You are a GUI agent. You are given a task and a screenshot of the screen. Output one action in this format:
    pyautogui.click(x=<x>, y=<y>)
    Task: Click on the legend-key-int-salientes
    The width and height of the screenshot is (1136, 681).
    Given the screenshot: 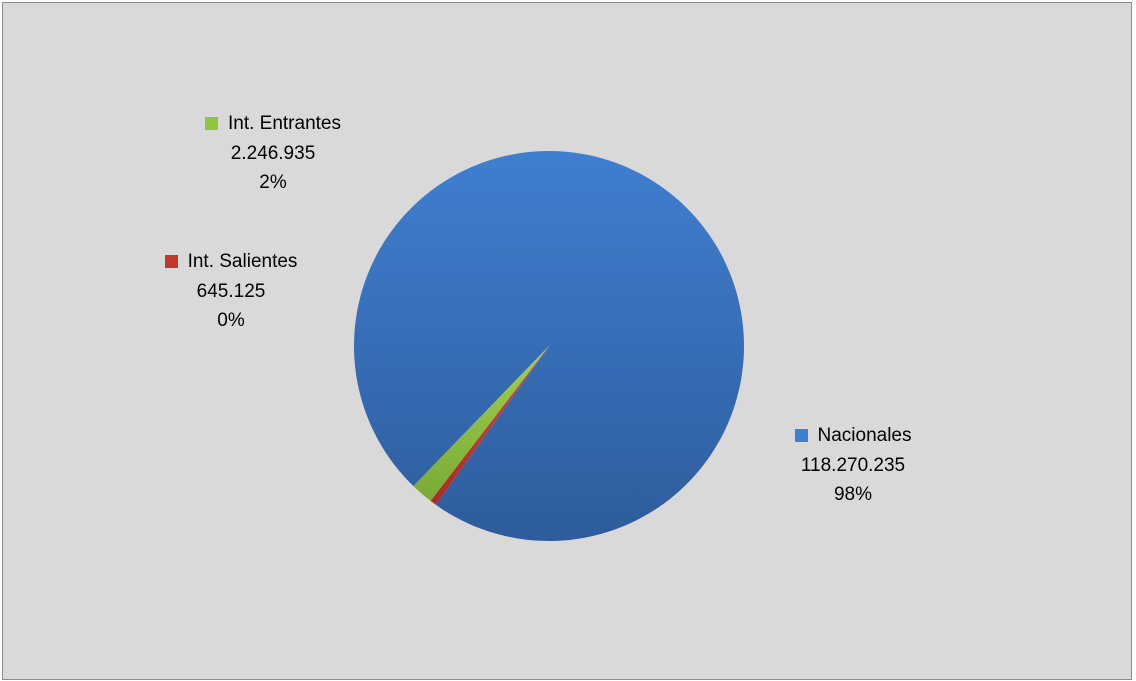 What is the action you would take?
    pyautogui.click(x=171, y=261)
    